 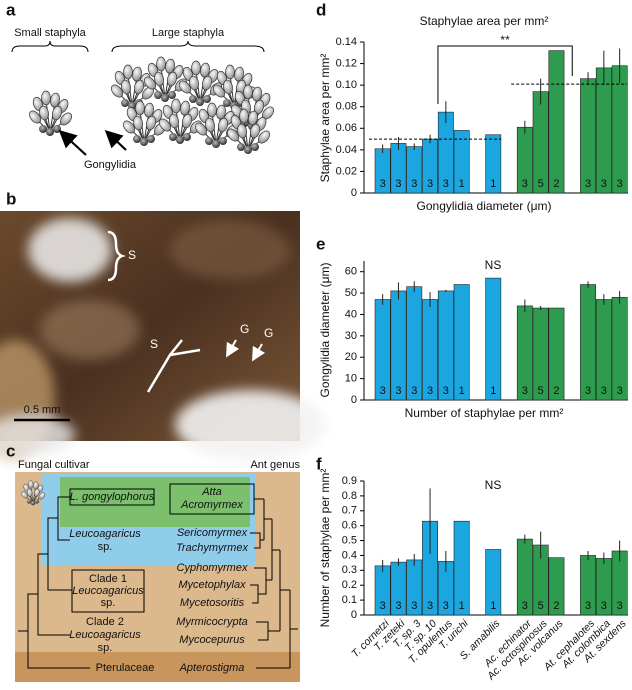 What do you see at coordinates (212, 640) in the screenshot?
I see `ant-genus: Mycocepurus` at bounding box center [212, 640].